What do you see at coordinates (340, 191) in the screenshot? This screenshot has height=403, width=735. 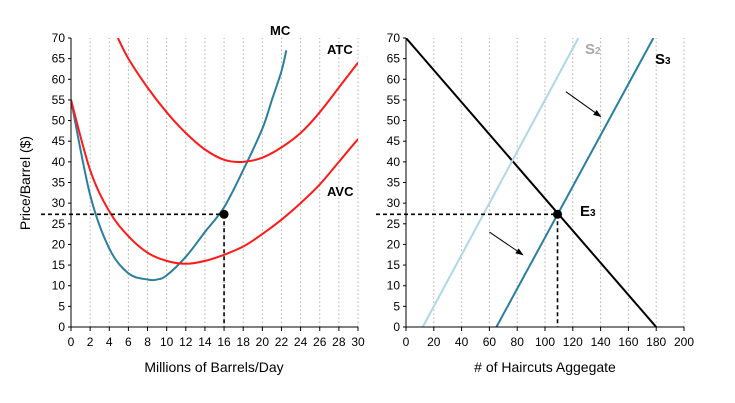 I see `label-avc: AVC` at bounding box center [340, 191].